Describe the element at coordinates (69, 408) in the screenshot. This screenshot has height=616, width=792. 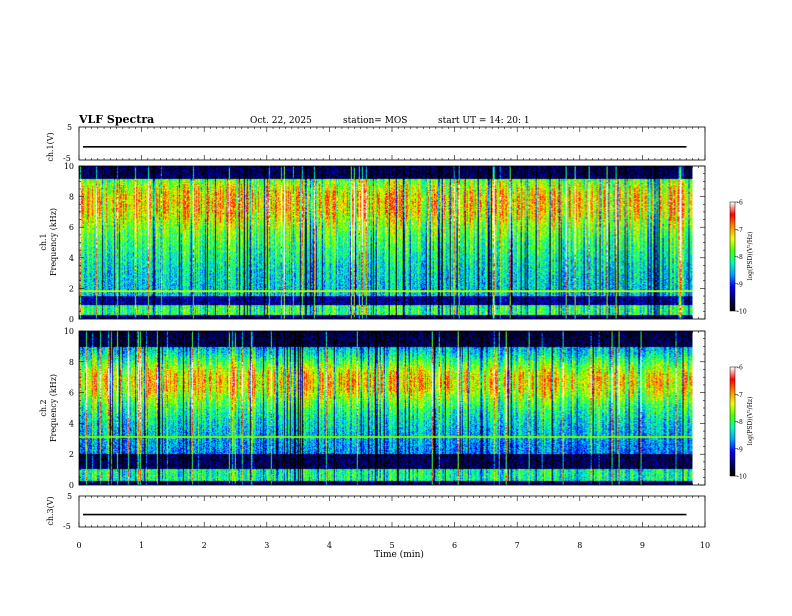
I see `ch2-spectrogram-ytick-labels: 0 2 4 6 8 10` at that location.